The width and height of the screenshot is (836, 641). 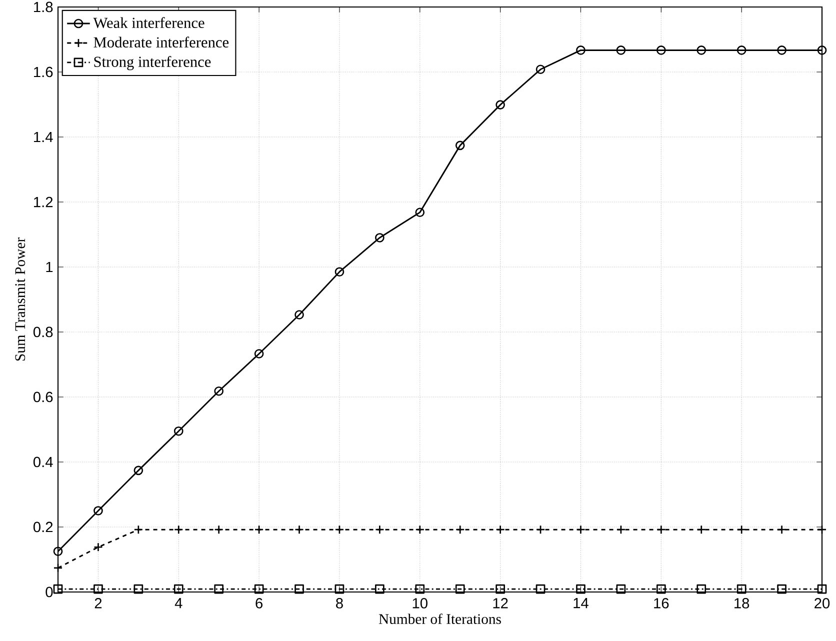 I want to click on y-tick-label: 0.6, so click(x=43, y=397).